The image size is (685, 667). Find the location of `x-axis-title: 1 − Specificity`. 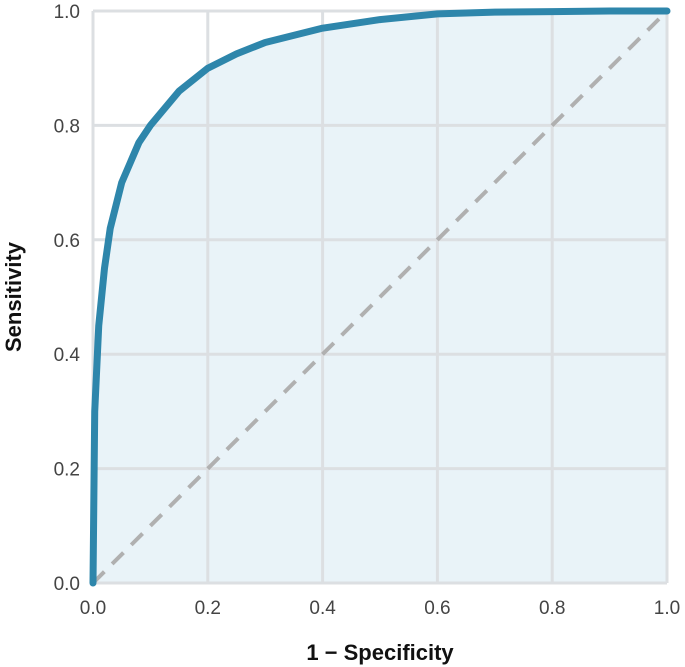

x-axis-title: 1 − Specificity is located at coordinates (380, 652).